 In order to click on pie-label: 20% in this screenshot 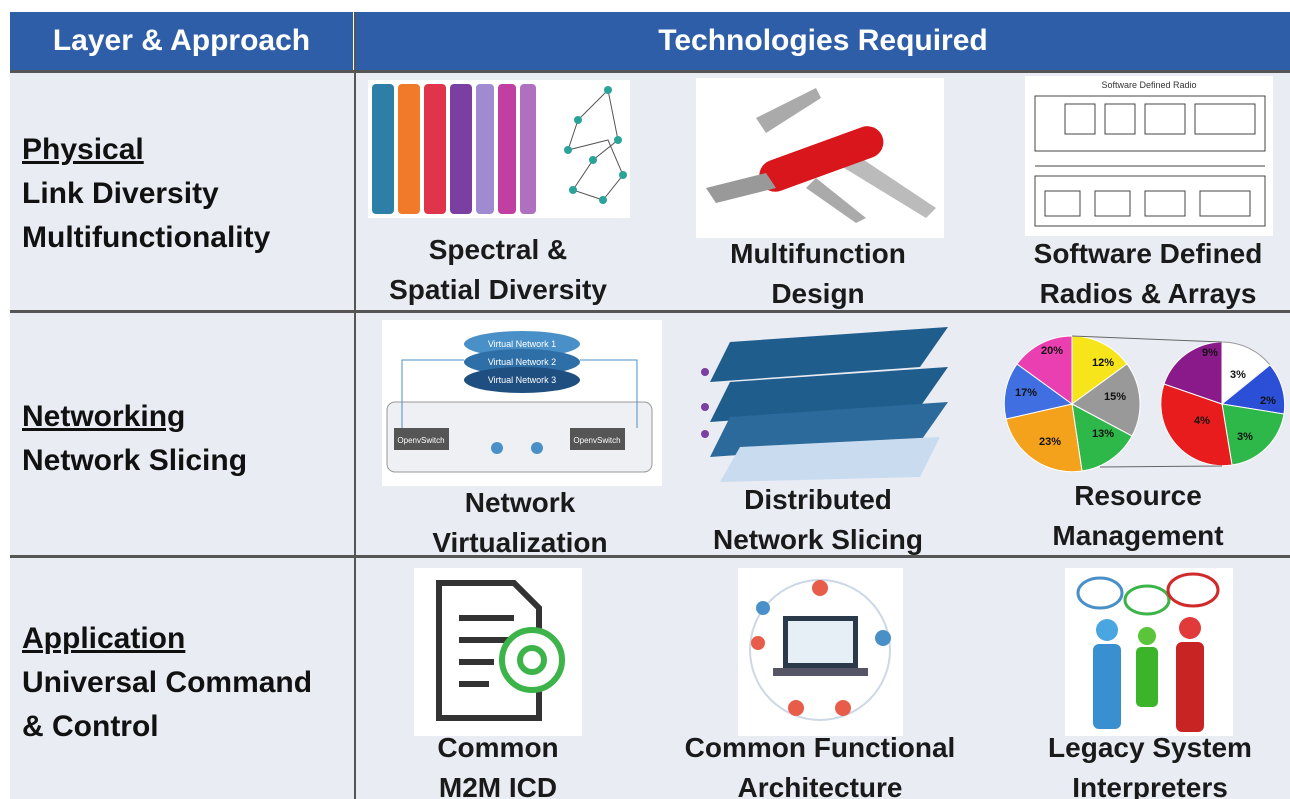, I will do `click(1052, 351)`.